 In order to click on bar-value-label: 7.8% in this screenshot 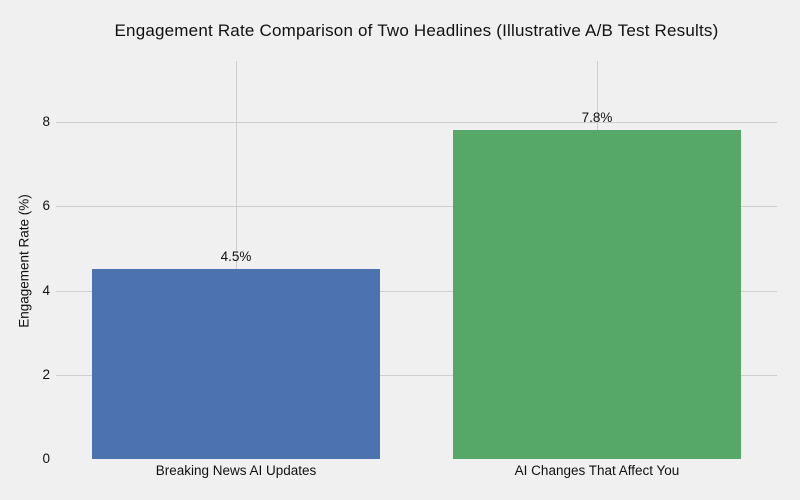, I will do `click(597, 117)`.